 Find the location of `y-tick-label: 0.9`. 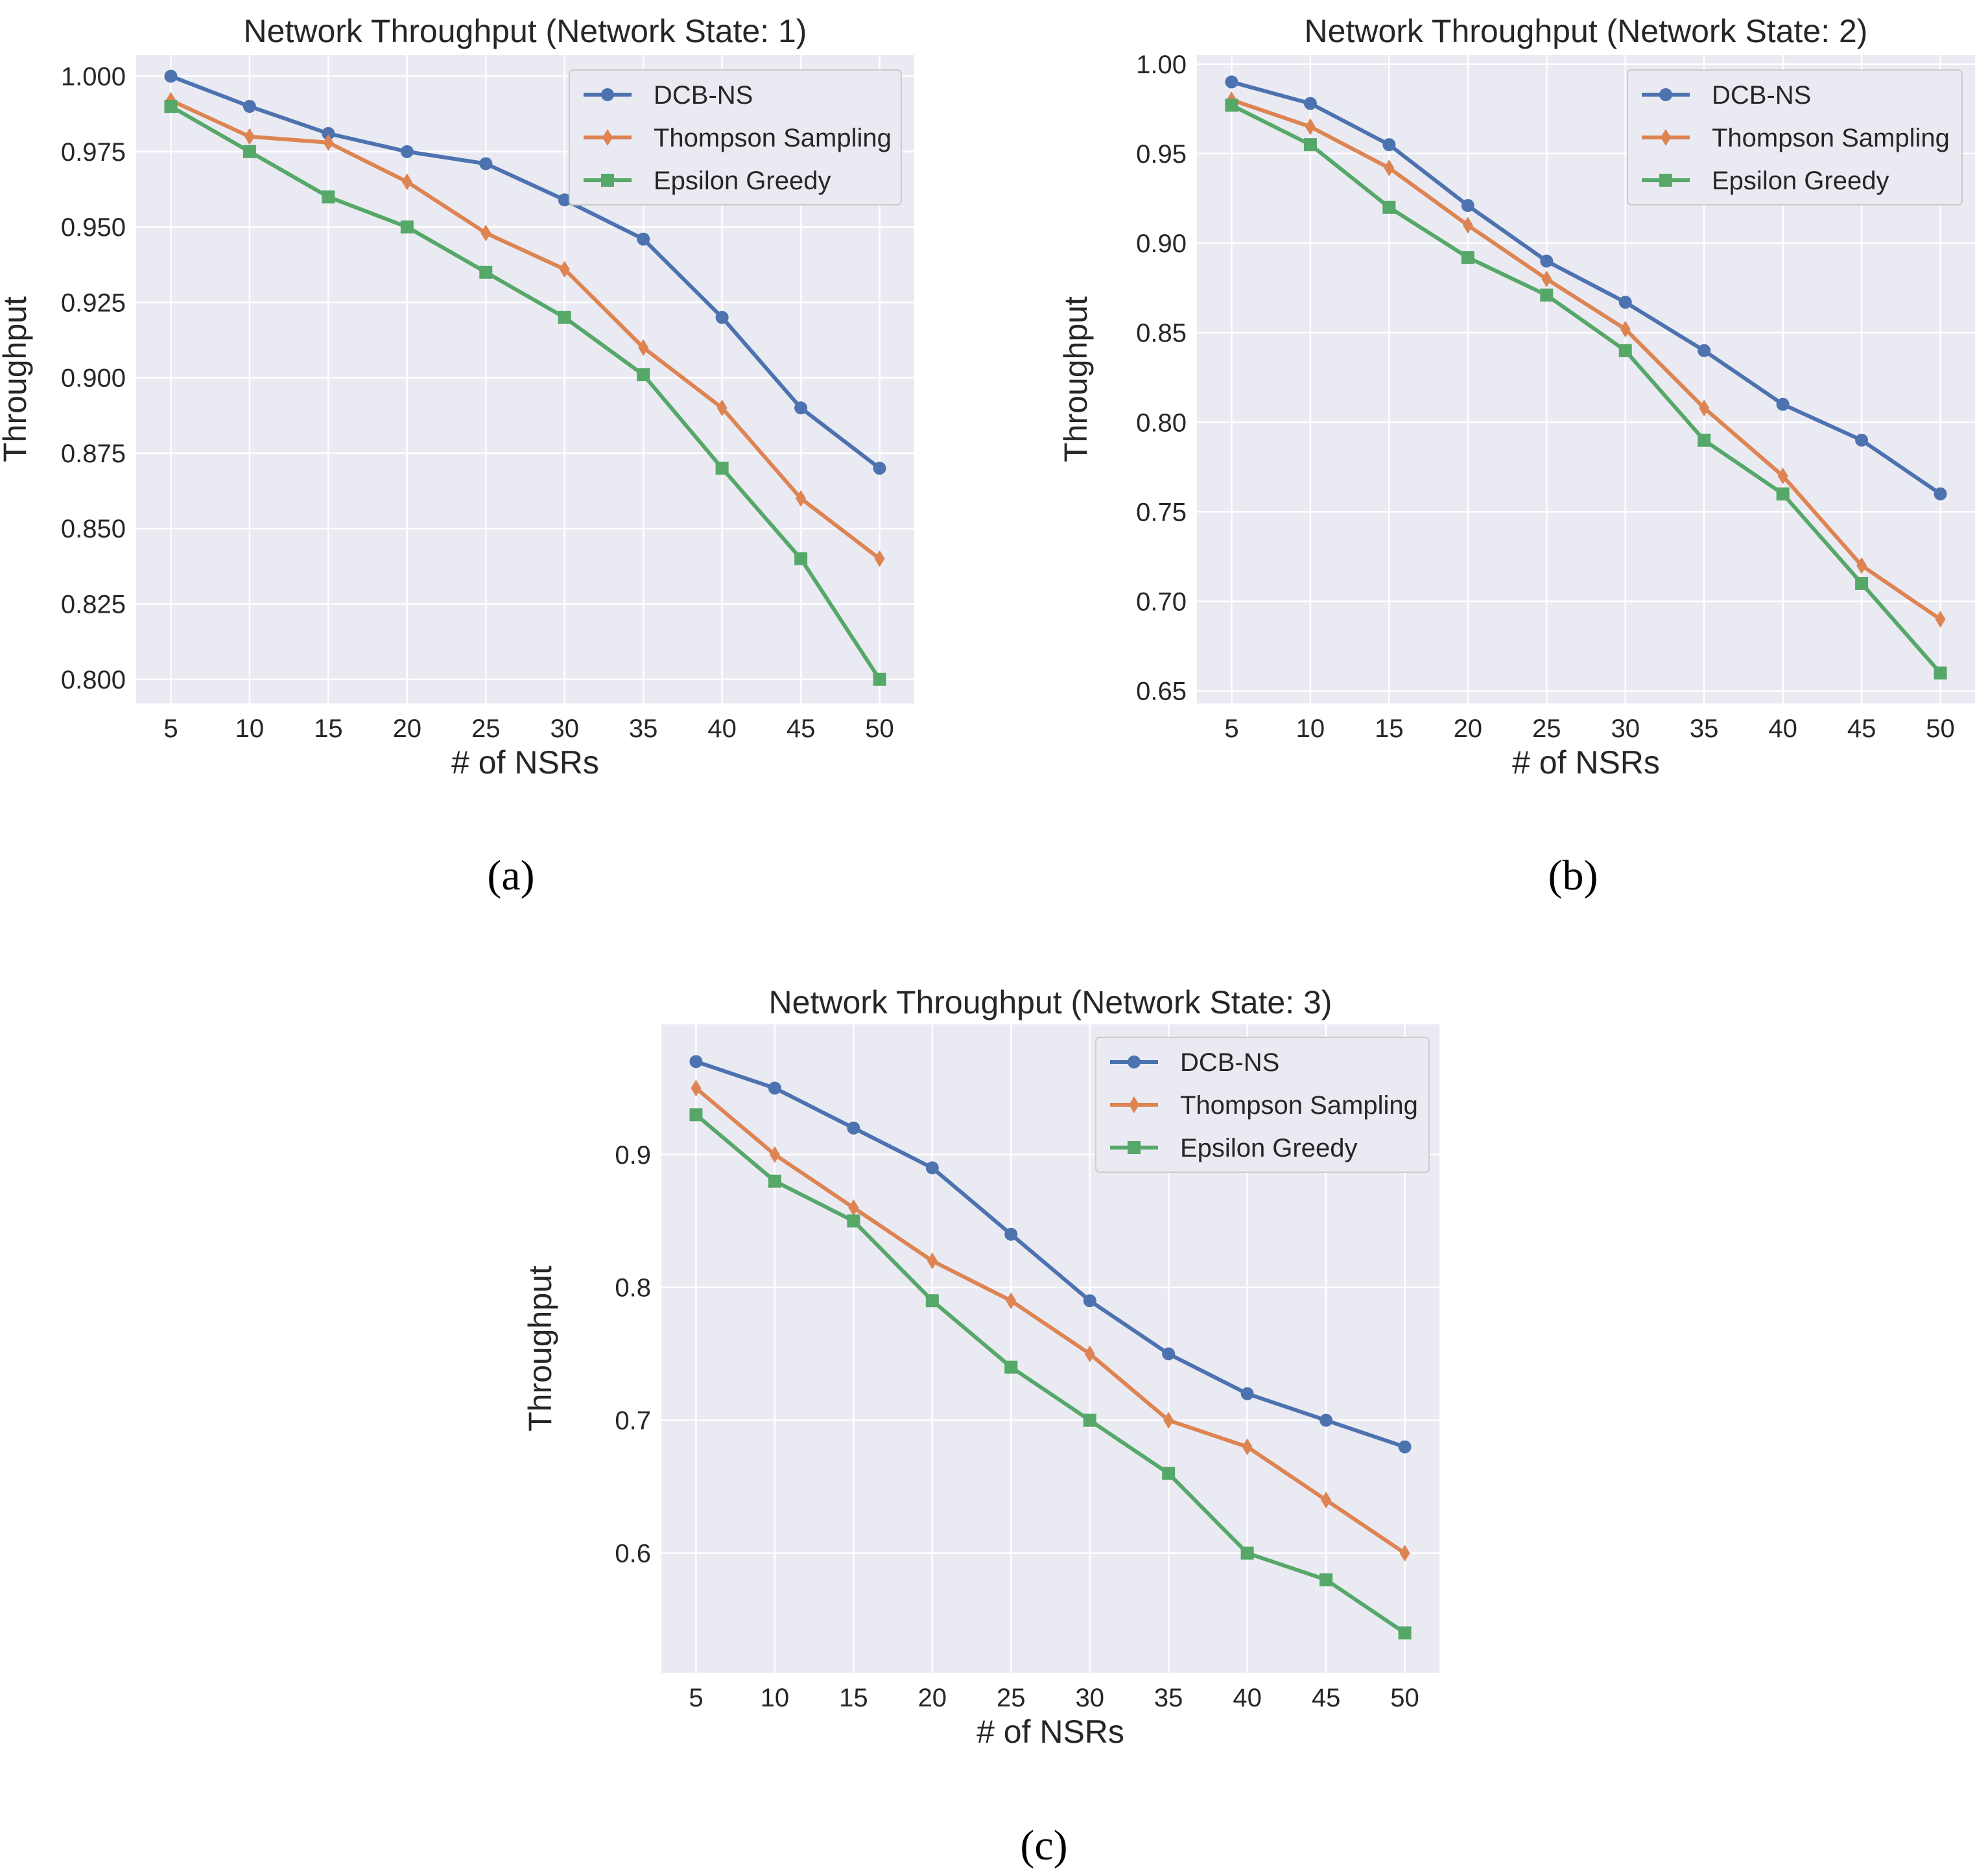

y-tick-label: 0.9 is located at coordinates (633, 1155).